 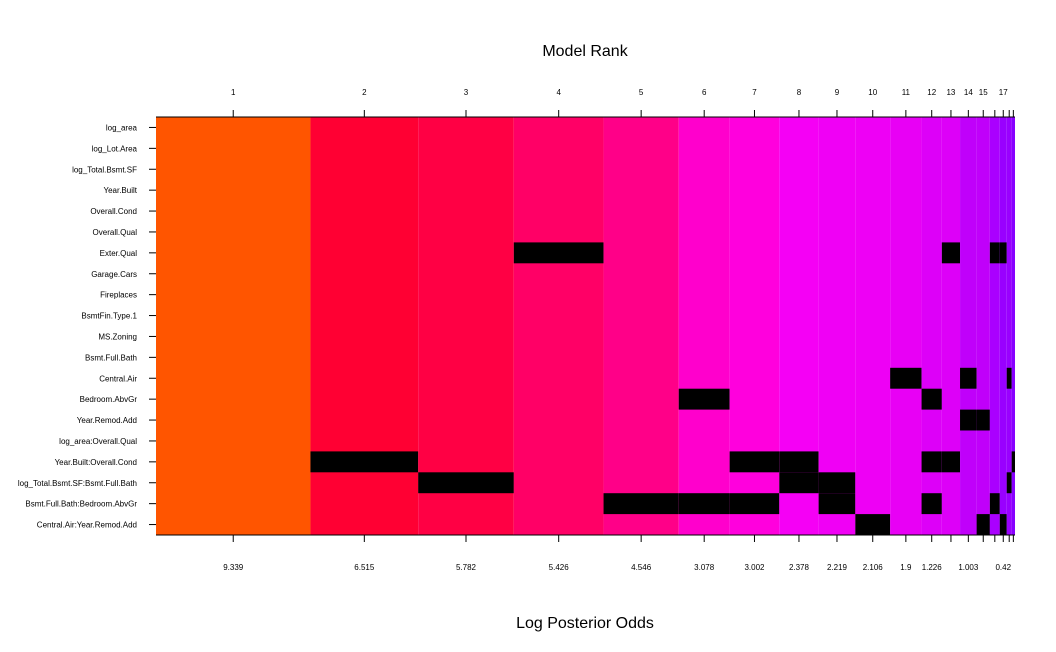 I want to click on variable-label: log_Total.Bsmt.SF, so click(x=104, y=169).